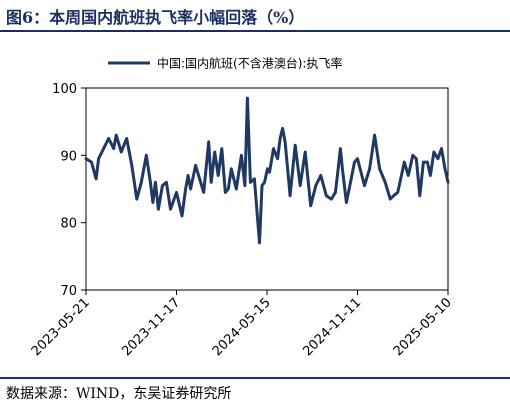 The image size is (510, 412). What do you see at coordinates (151, 327) in the screenshot?
I see `x-tick-label: 2023-11-17` at bounding box center [151, 327].